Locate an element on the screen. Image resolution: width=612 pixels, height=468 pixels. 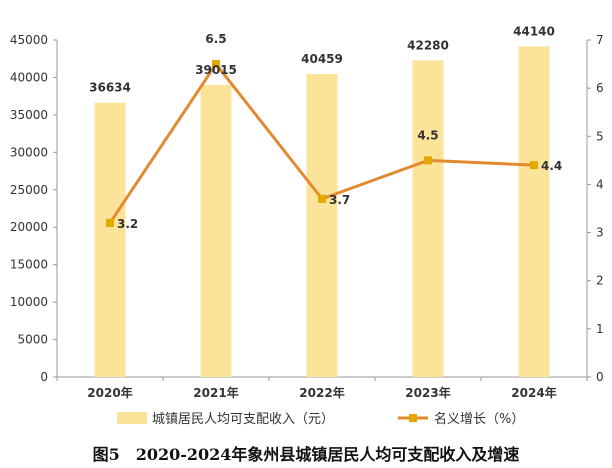
y-left-tick-label: 20000 is located at coordinates (29, 227).